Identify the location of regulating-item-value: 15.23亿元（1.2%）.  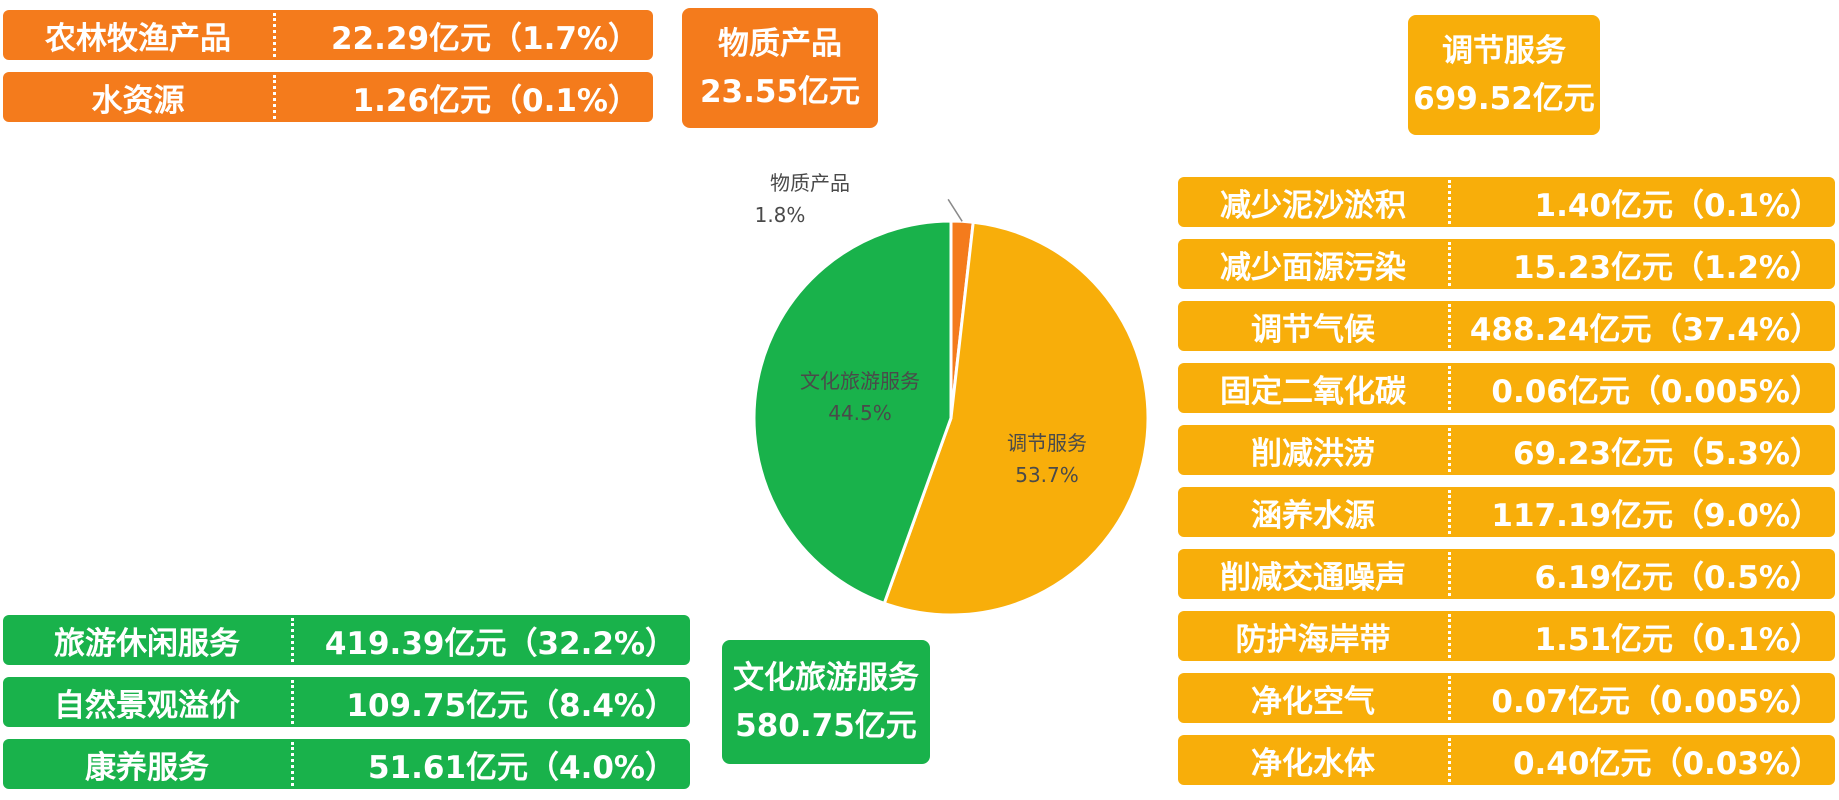
(1666, 267).